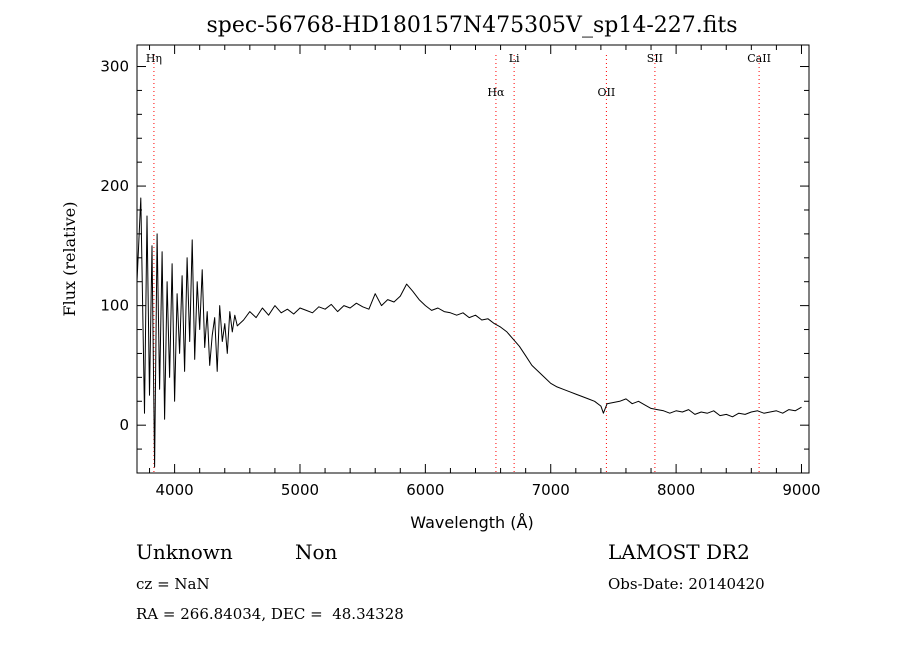 This screenshot has height=650, width=900. What do you see at coordinates (69, 259) in the screenshot?
I see `y-axis-label: Flux (relative)` at bounding box center [69, 259].